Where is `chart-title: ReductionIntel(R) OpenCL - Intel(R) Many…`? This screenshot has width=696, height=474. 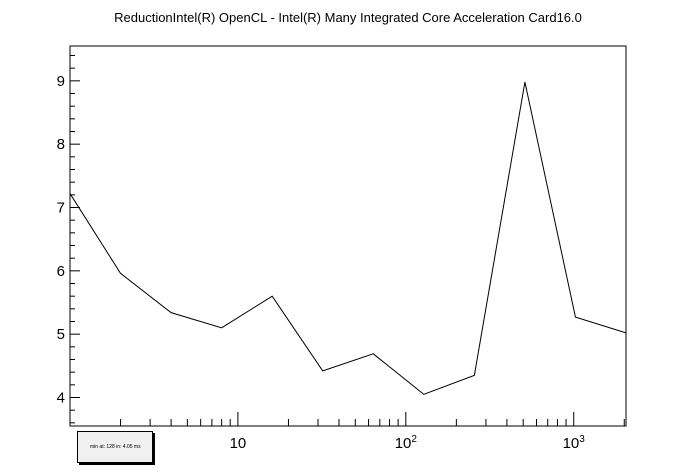
chart-title: ReductionIntel(R) OpenCL - Intel(R) Many… is located at coordinates (348, 17).